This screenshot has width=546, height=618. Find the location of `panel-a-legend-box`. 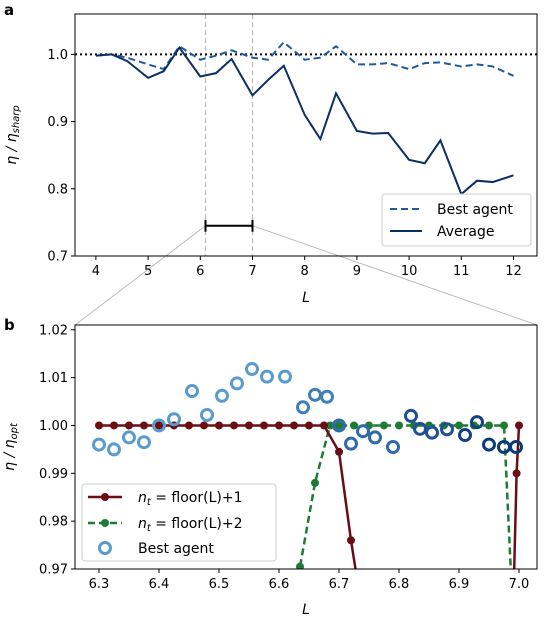

panel-a-legend-box is located at coordinates (456, 220).